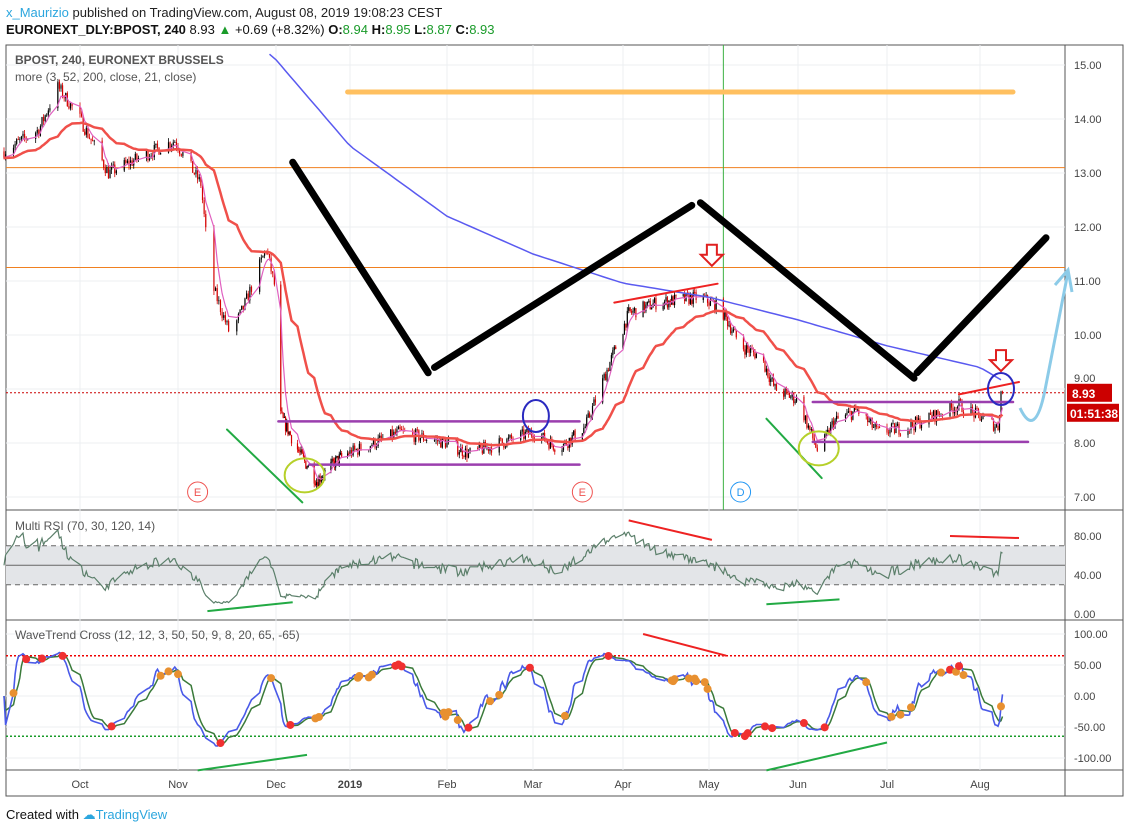  Describe the element at coordinates (622, 785) in the screenshot. I see `x-tick-label: Apr` at that location.